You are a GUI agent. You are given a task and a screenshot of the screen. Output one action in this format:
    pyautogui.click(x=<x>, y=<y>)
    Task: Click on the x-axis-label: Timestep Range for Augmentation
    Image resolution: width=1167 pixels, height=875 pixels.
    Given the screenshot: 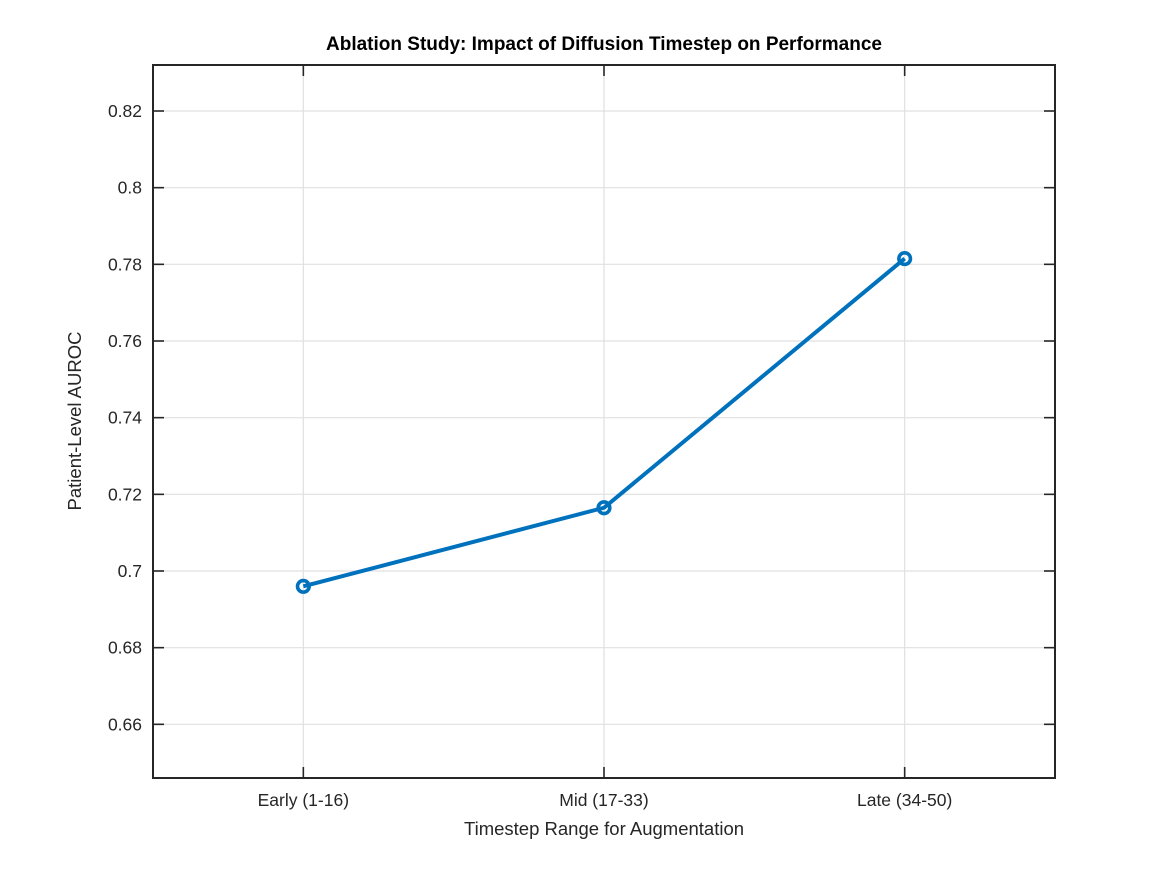 What is the action you would take?
    pyautogui.click(x=604, y=828)
    